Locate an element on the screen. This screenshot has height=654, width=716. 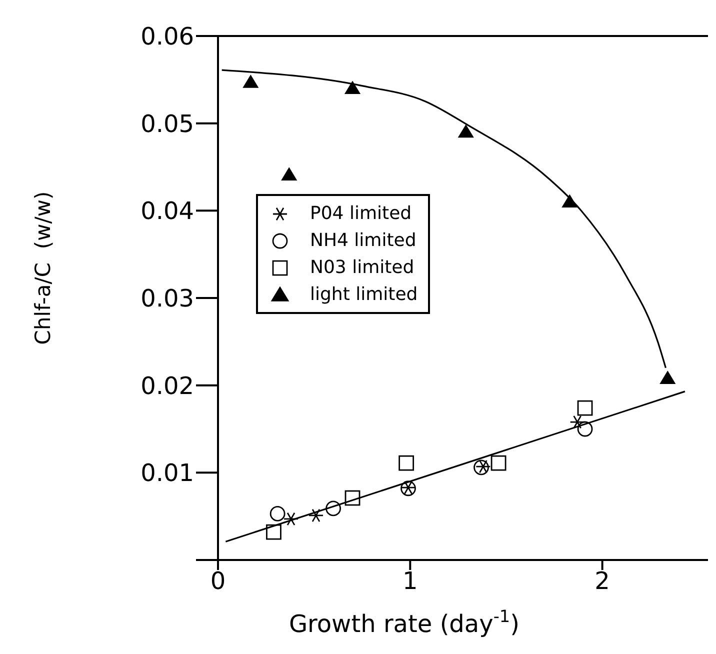
y-axis-title: Chlf-a/C (w/w) is located at coordinates (43, 268).